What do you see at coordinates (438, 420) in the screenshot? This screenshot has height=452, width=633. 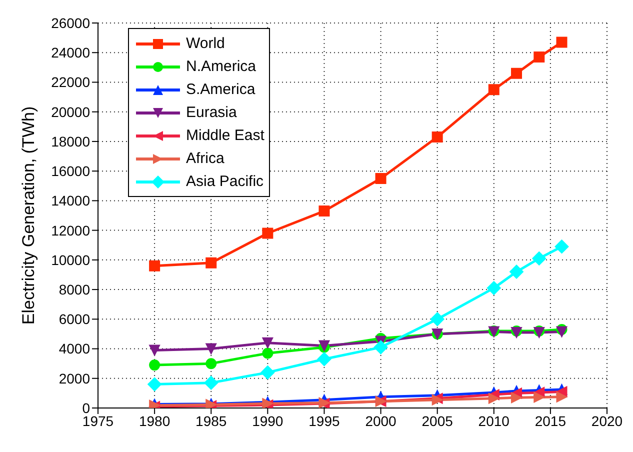 I see `x-tick-label: 2005` at bounding box center [438, 420].